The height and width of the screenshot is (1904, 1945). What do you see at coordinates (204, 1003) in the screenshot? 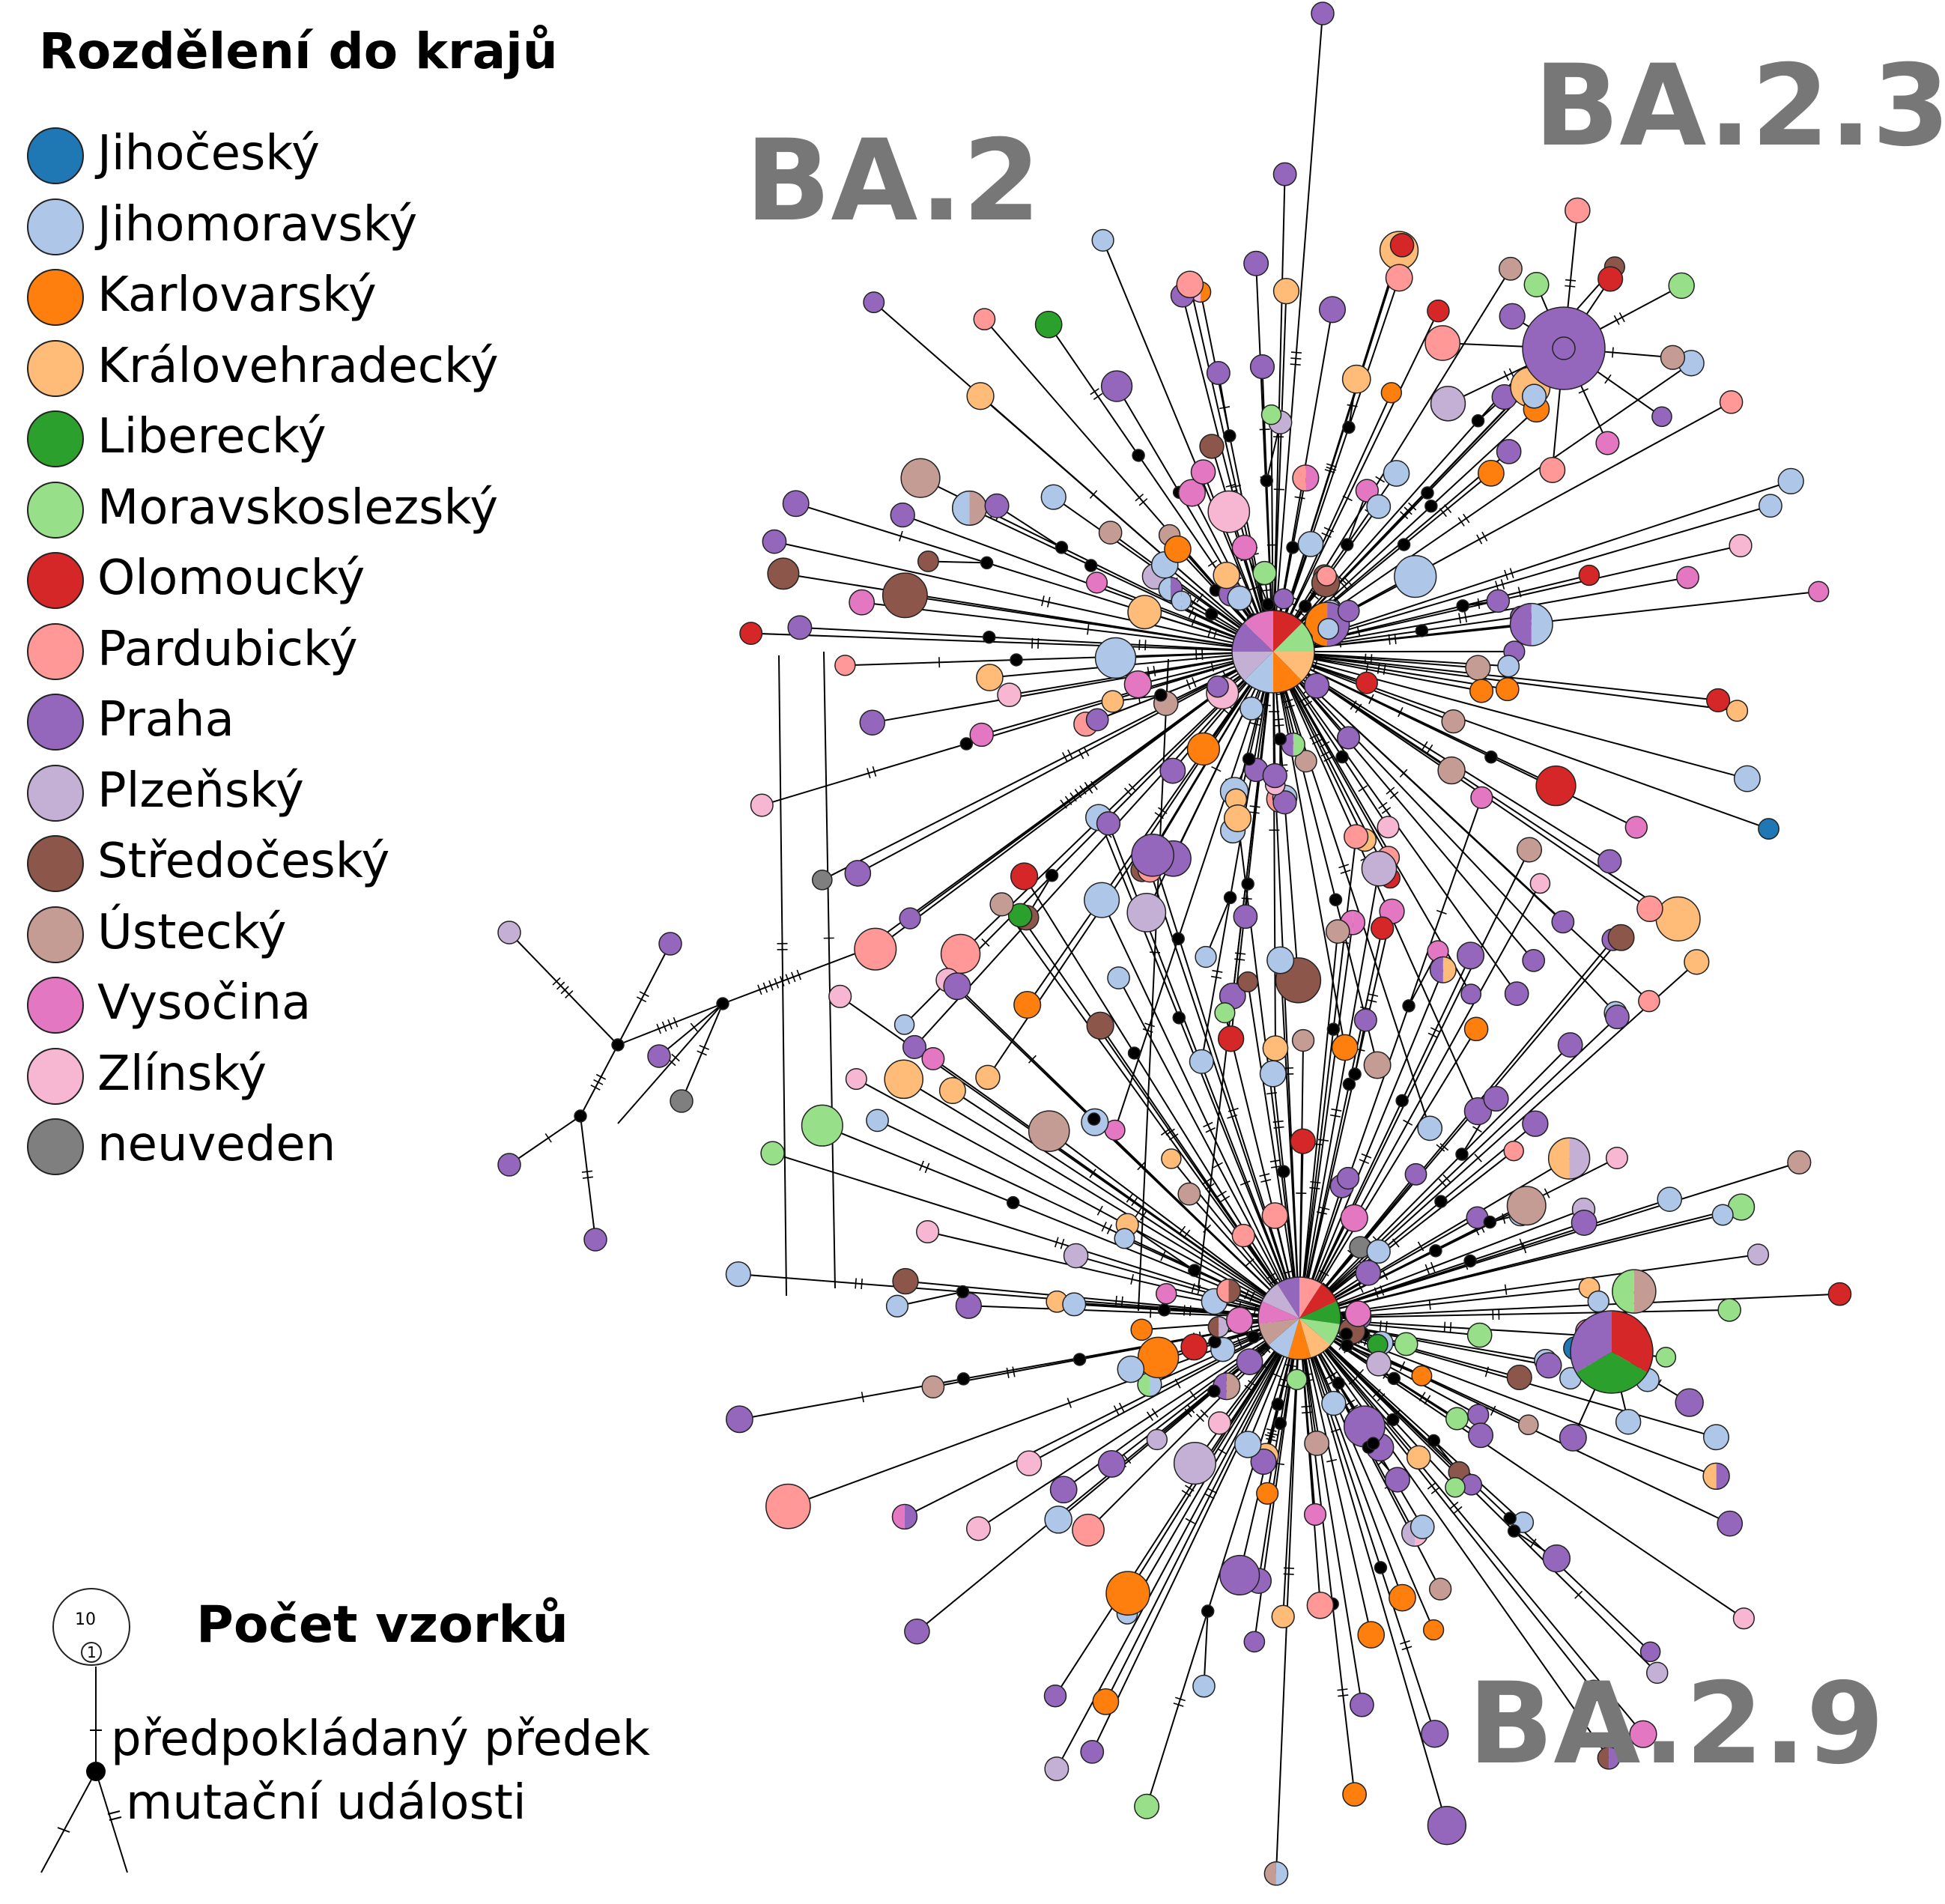
I see `legend-label: Vysočina` at bounding box center [204, 1003].